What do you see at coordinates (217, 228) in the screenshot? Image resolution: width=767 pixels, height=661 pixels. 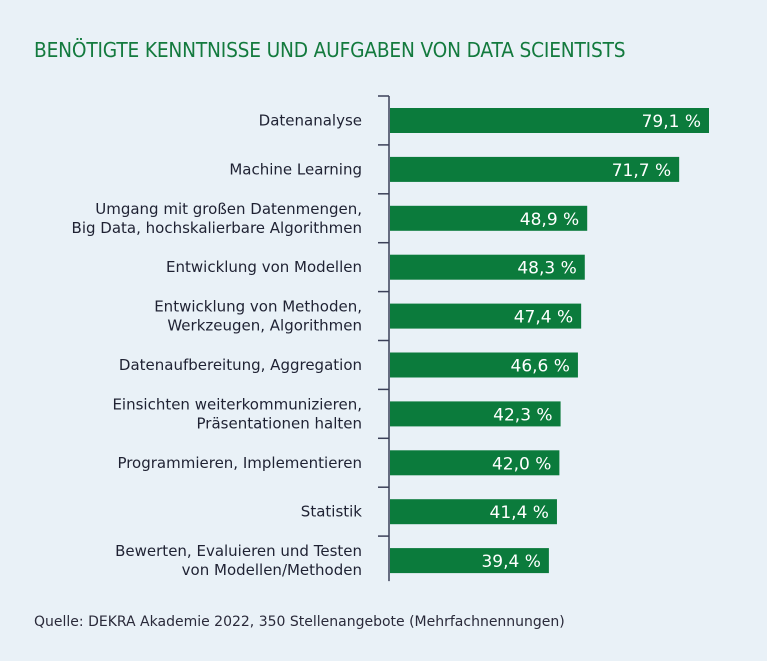 I see `category-label: Big Data, hochskalierbare Algorithmen` at bounding box center [217, 228].